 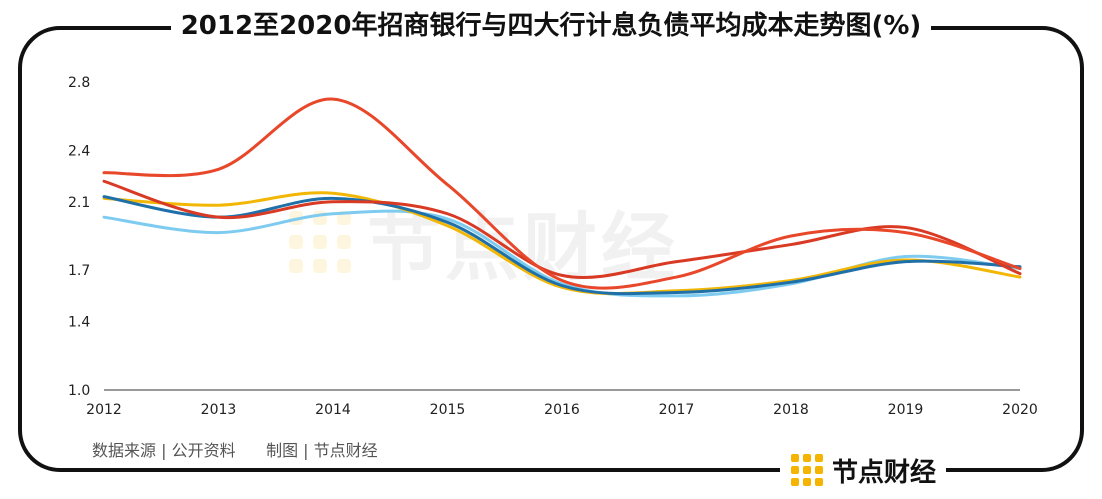 I want to click on y-tick-label: 2.4, so click(x=79, y=151).